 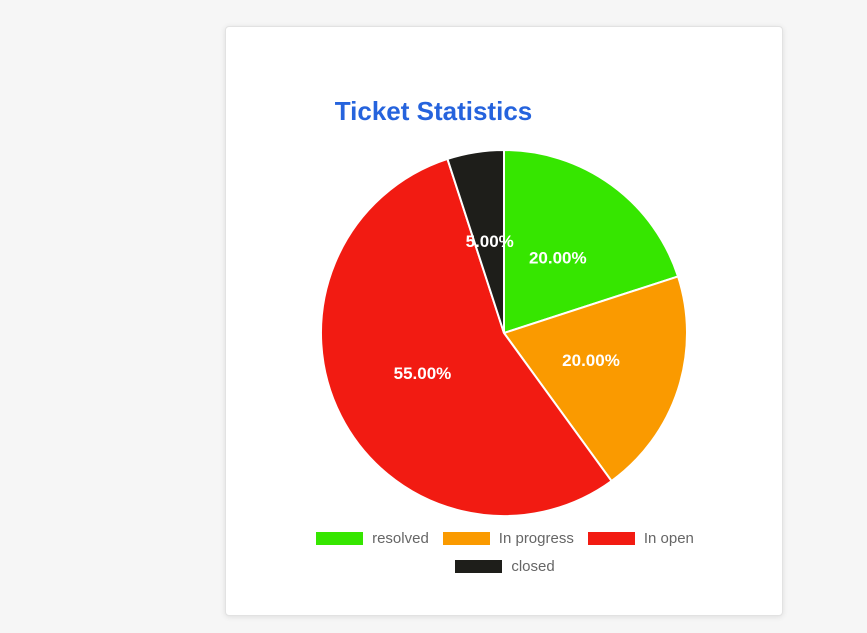 I want to click on pie-slice-in-progress, so click(x=595, y=379).